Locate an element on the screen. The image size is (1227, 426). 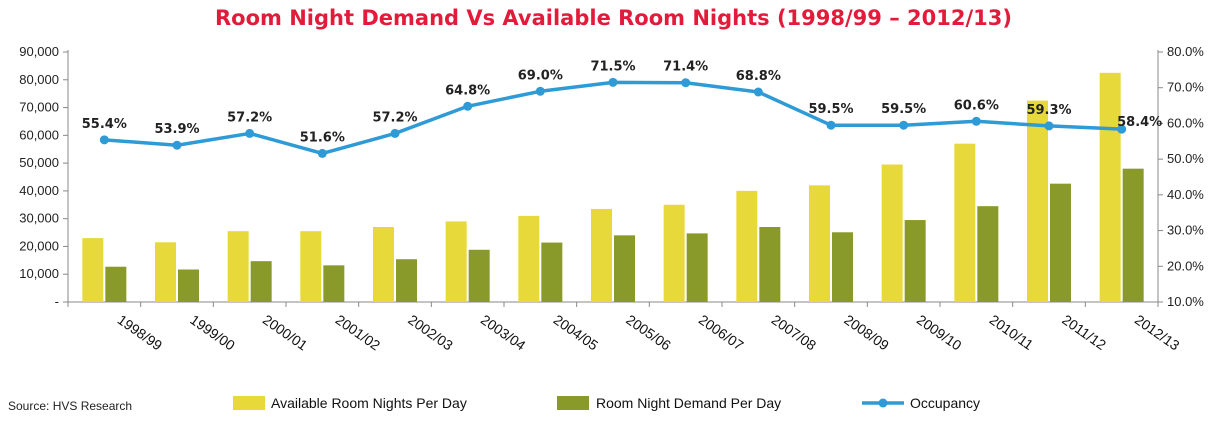
occupancy-data-label: 71.4% is located at coordinates (685, 67).